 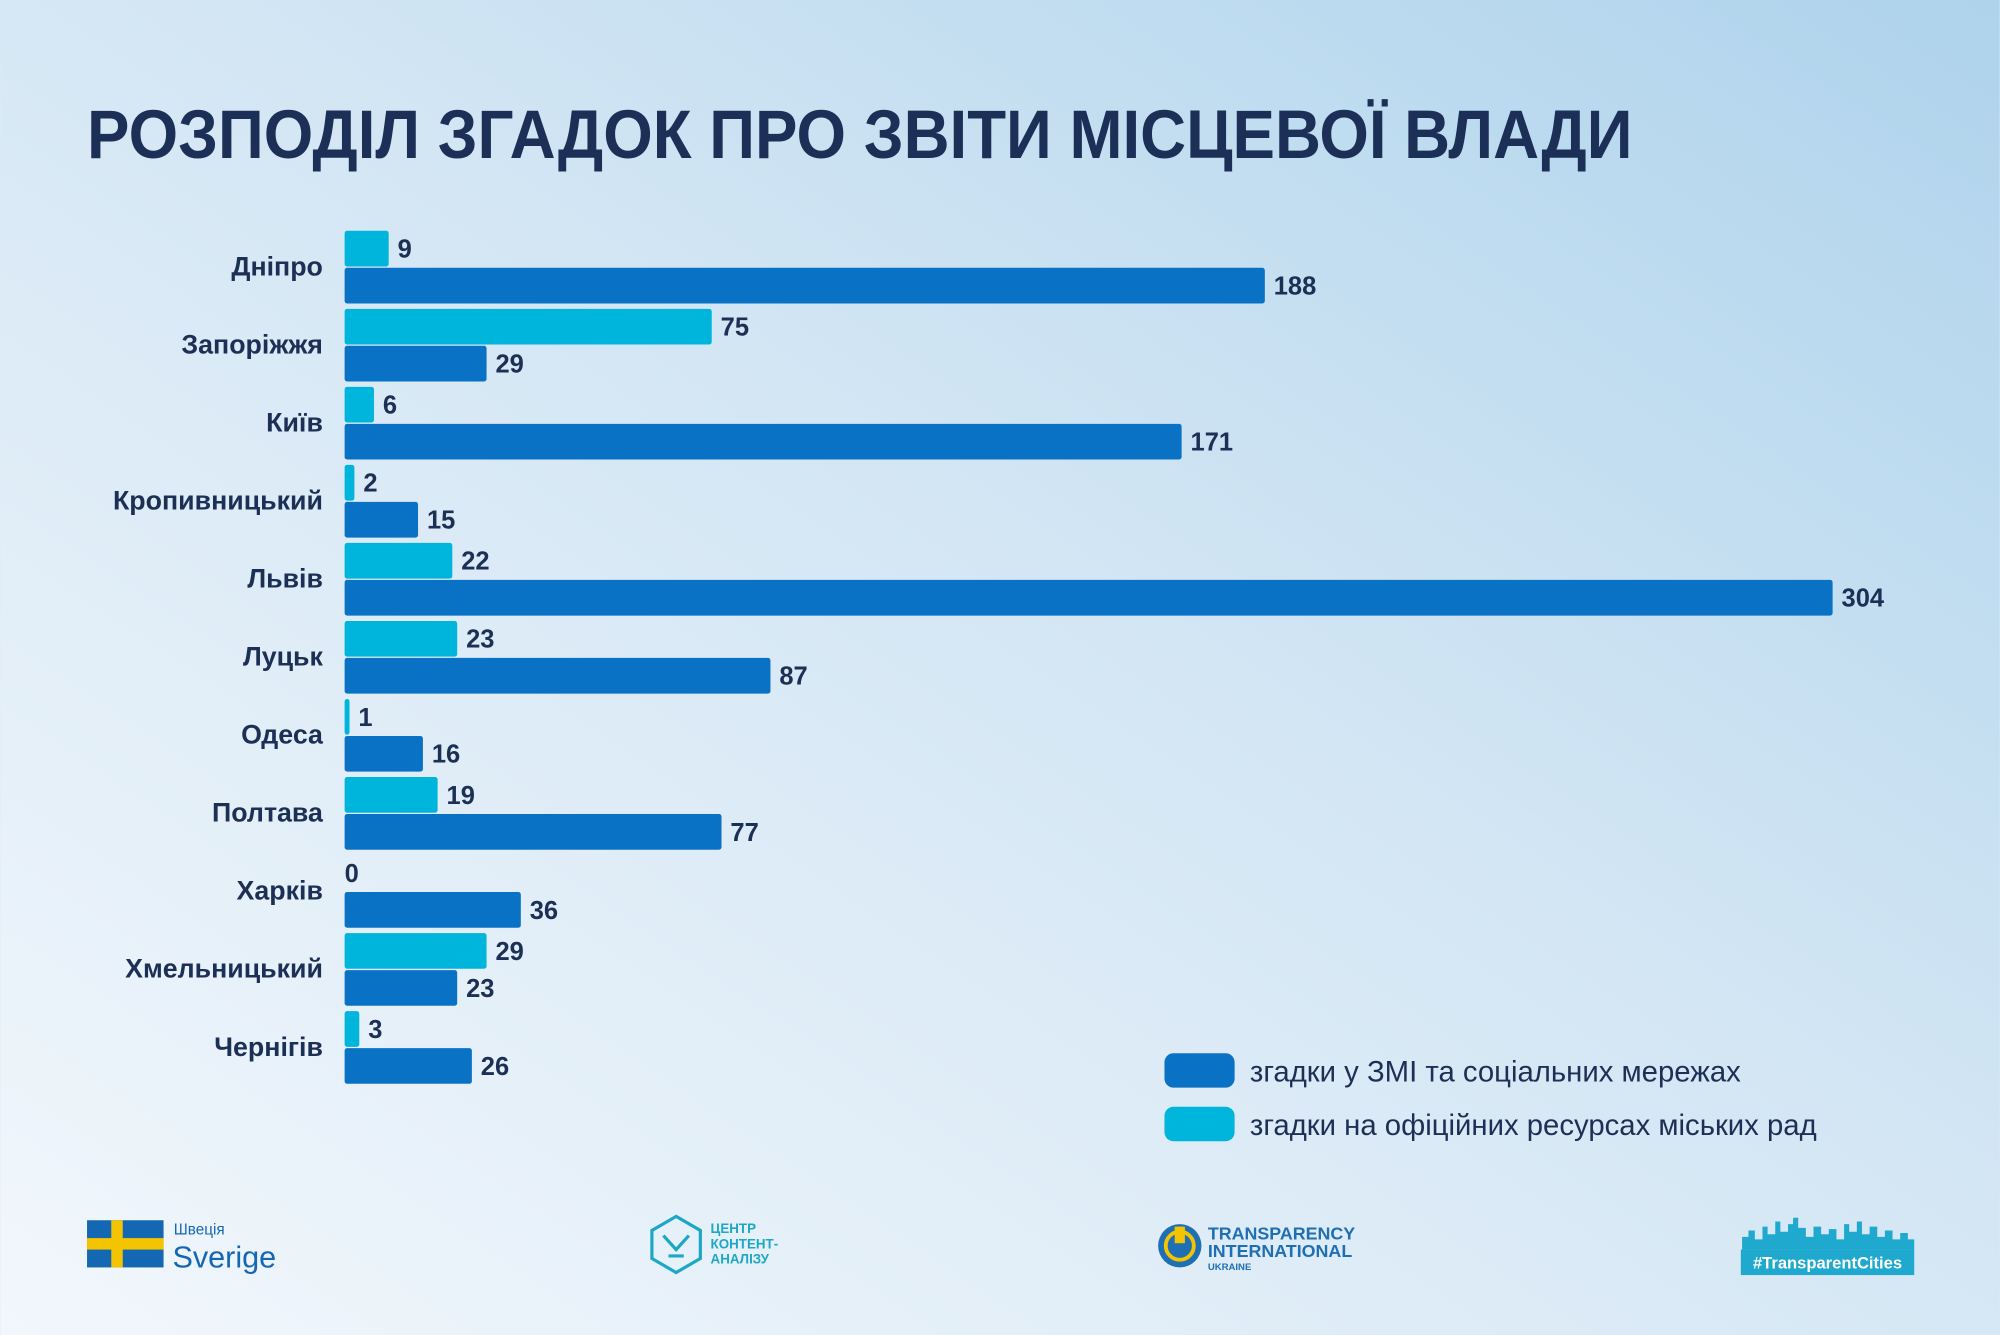 What do you see at coordinates (1230, 1267) in the screenshot?
I see `ti-line3: UKRAINE` at bounding box center [1230, 1267].